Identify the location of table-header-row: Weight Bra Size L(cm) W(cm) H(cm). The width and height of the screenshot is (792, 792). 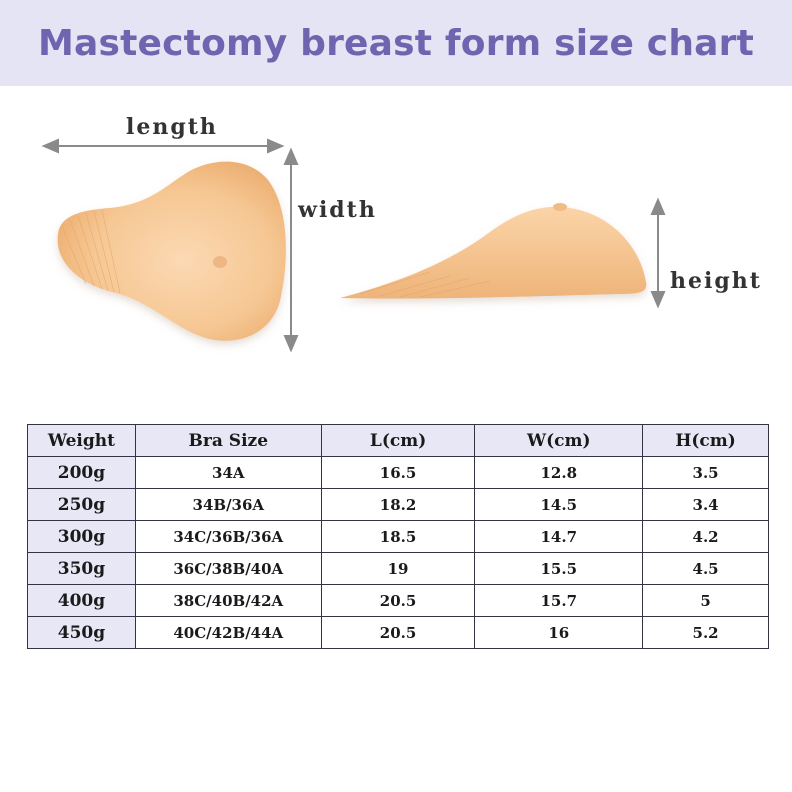
(398, 440).